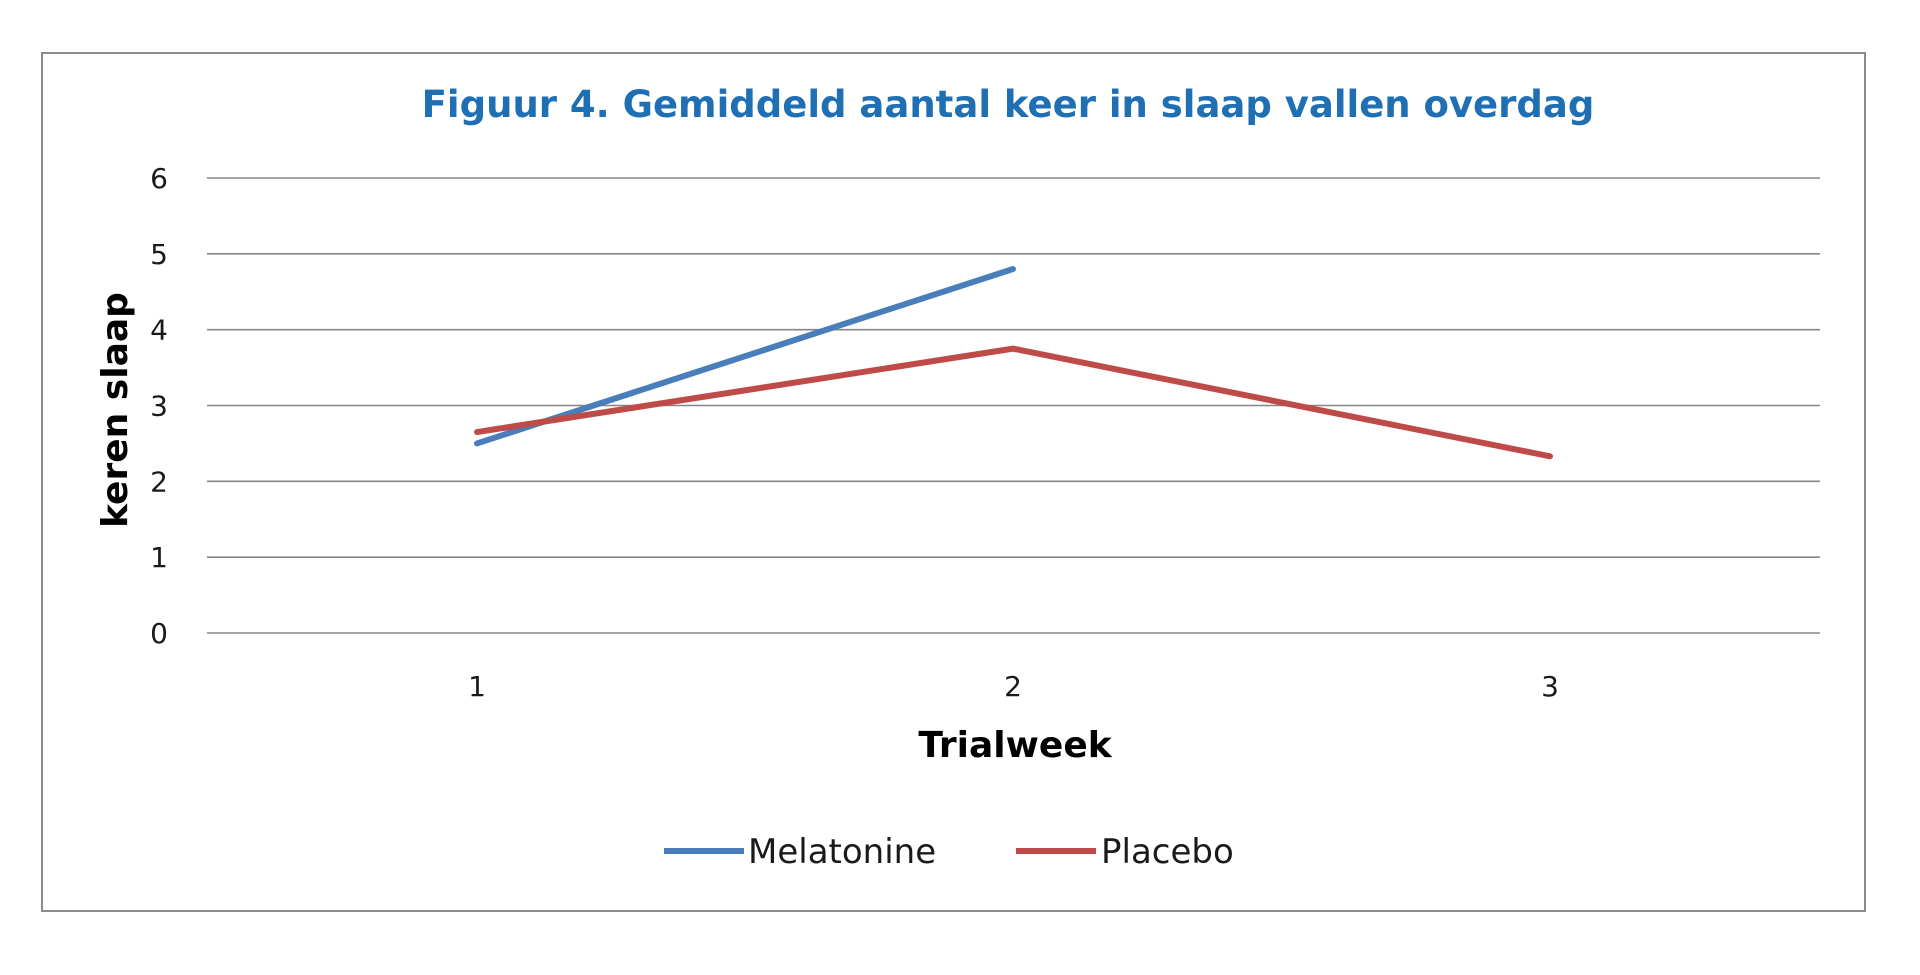 The height and width of the screenshot is (975, 1920). What do you see at coordinates (745, 356) in the screenshot?
I see `series-line-melatonine` at bounding box center [745, 356].